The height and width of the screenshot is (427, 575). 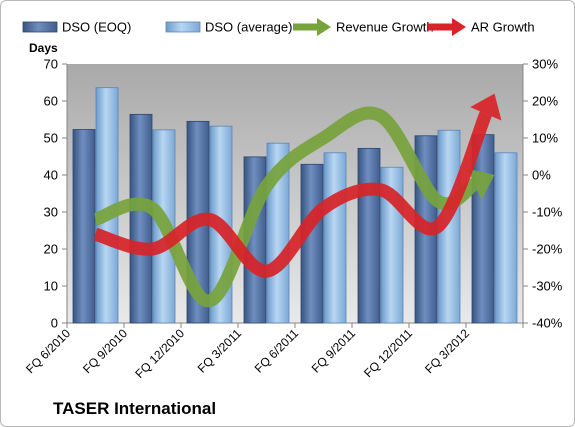 What do you see at coordinates (51, 64) in the screenshot?
I see `y-tick-label-left: 70` at bounding box center [51, 64].